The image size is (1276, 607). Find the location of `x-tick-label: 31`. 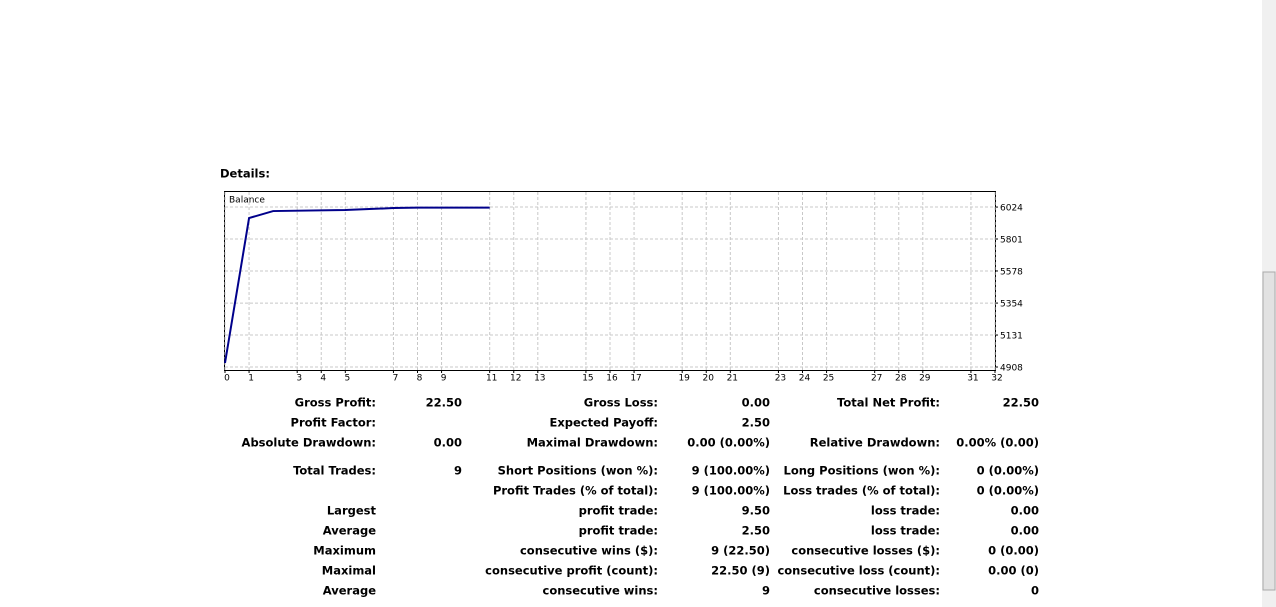

x-tick-label: 31 is located at coordinates (972, 379).